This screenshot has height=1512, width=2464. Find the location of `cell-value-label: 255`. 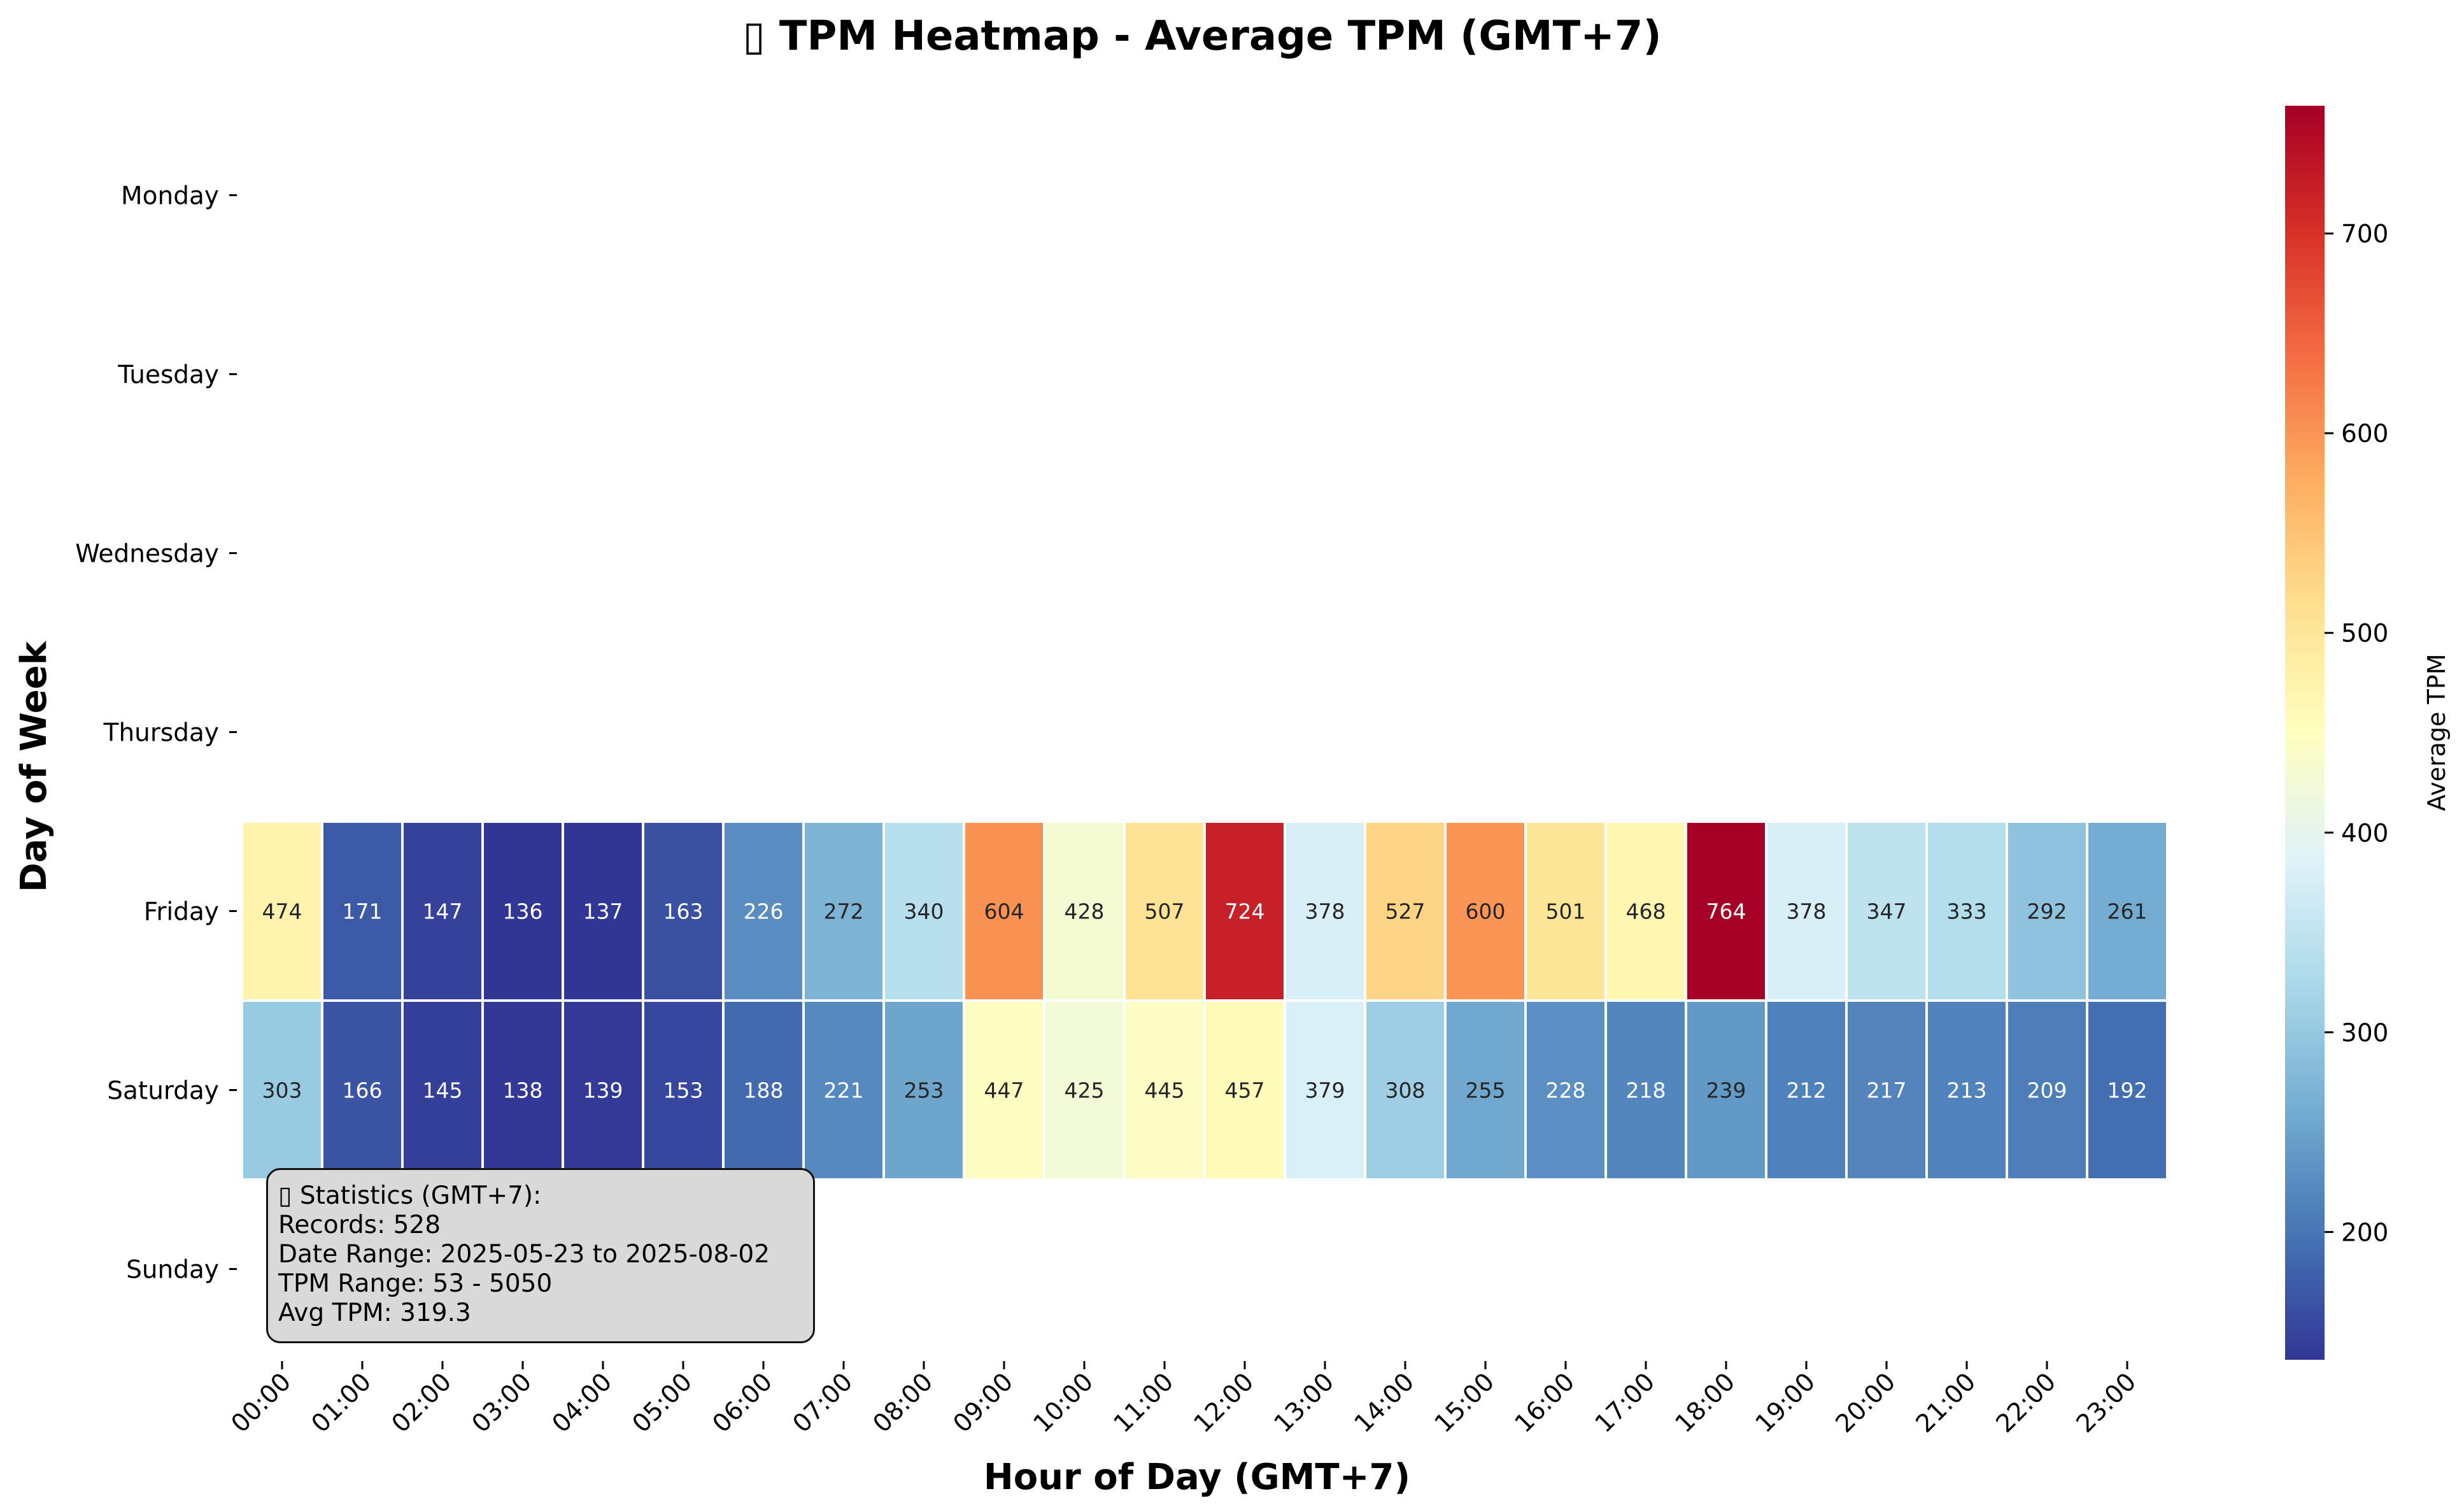

cell-value-label: 255 is located at coordinates (1486, 1090).